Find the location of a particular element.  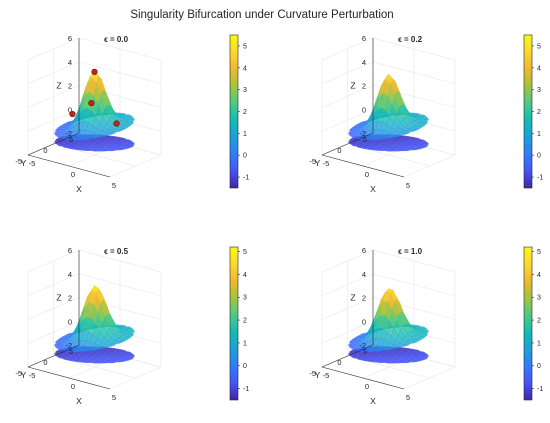

subplot-title: ϵ = 0.5 is located at coordinates (116, 251).